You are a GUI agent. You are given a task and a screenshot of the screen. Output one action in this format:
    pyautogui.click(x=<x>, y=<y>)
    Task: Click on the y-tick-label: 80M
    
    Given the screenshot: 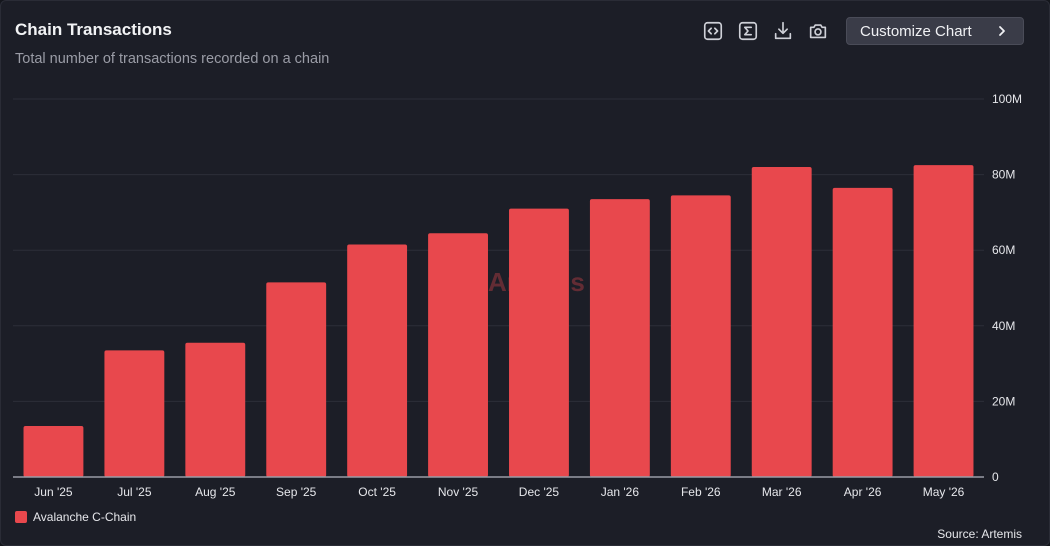 What is the action you would take?
    pyautogui.click(x=1003, y=175)
    